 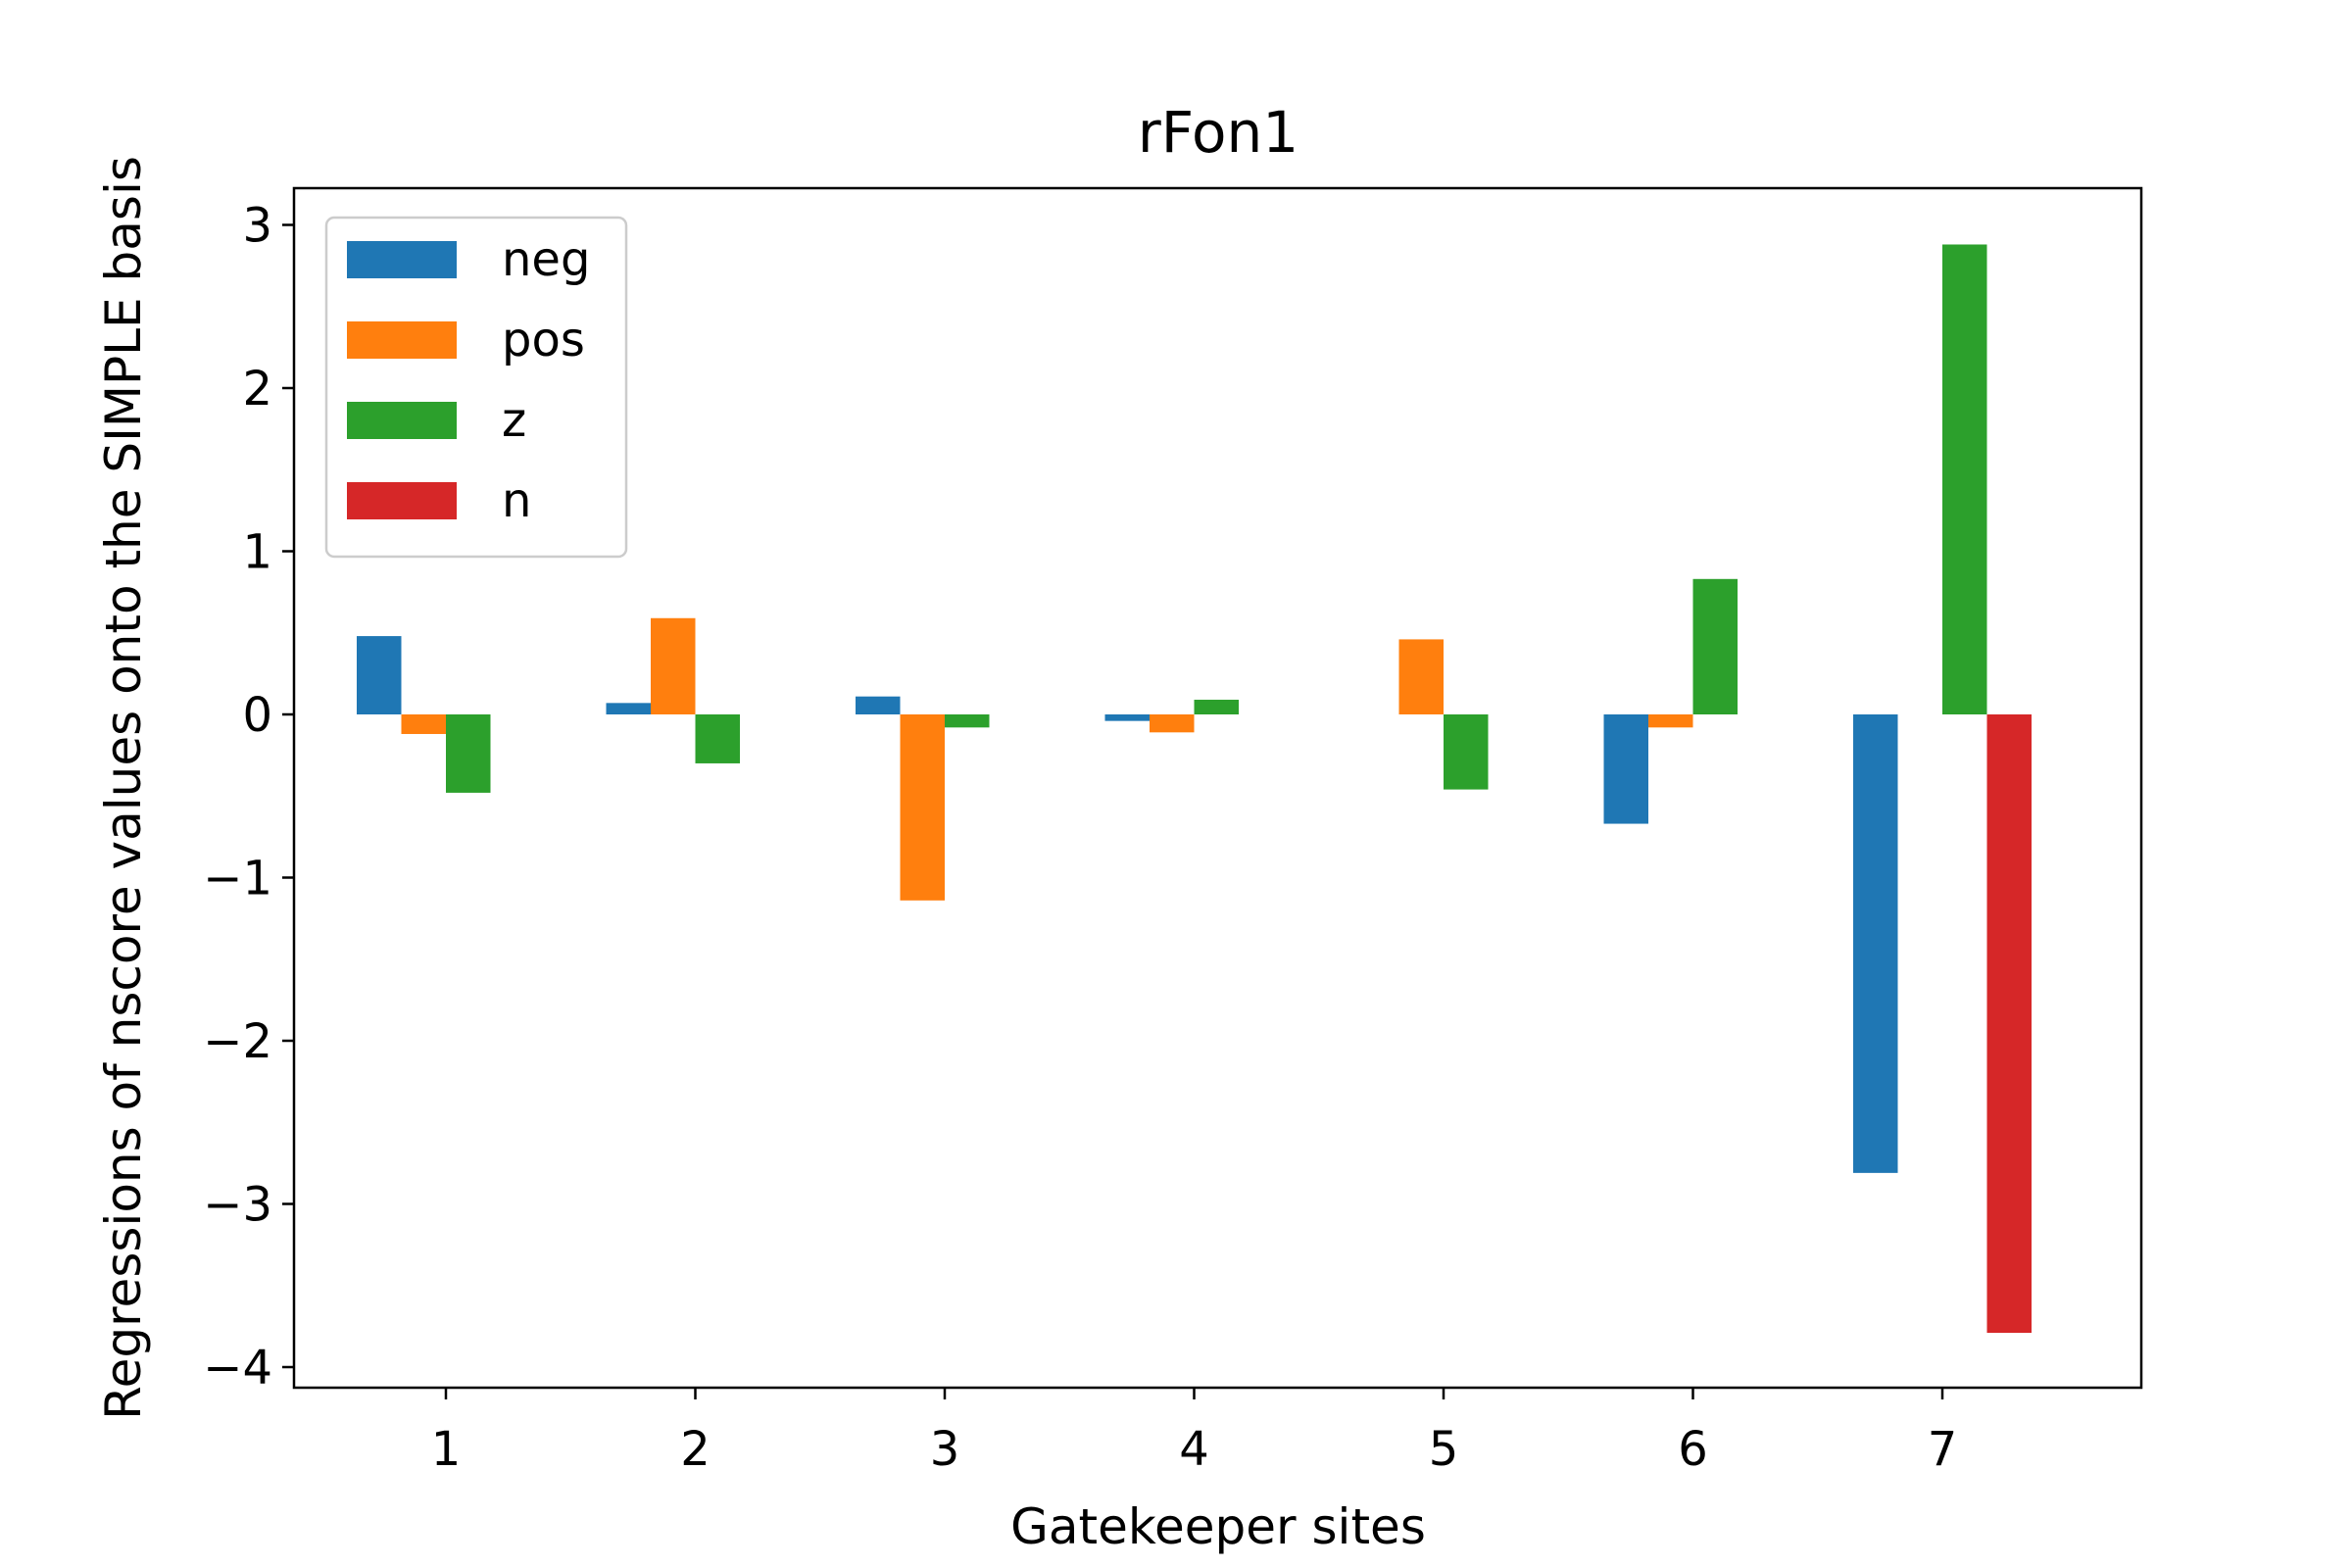 I want to click on x-tick-label: 1, so click(x=446, y=1449).